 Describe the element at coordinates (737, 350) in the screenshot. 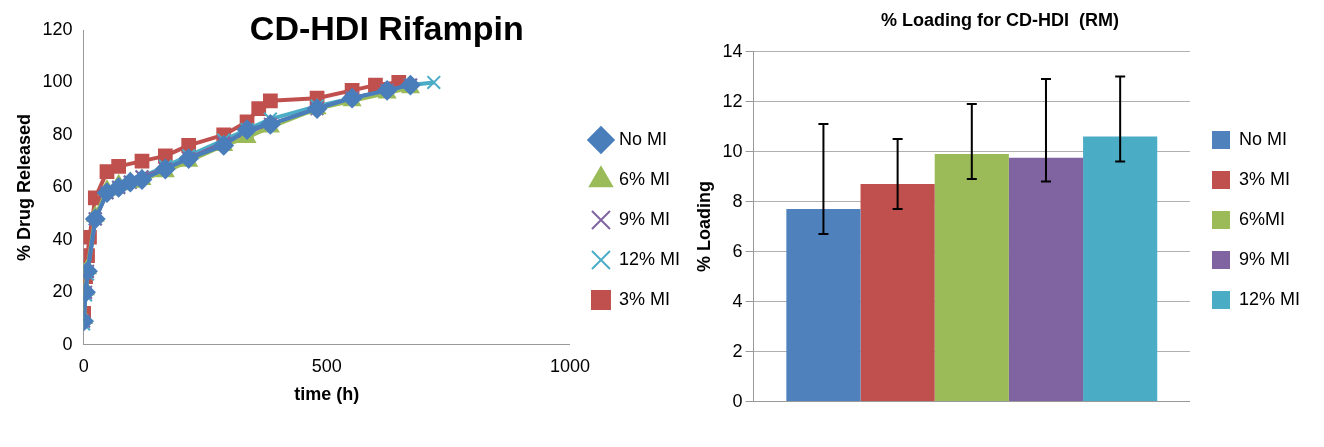

I see `y-tick-label: 2` at that location.